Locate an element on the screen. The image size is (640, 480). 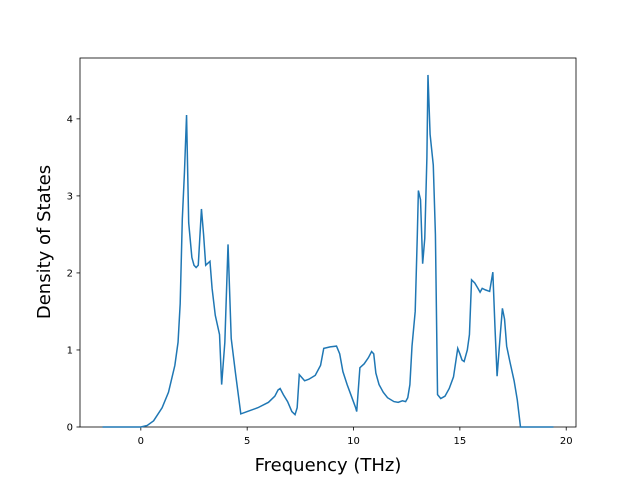
y-tick-label: 1 is located at coordinates (70, 350).